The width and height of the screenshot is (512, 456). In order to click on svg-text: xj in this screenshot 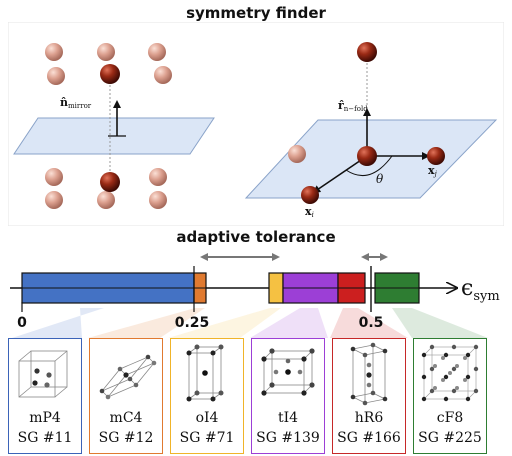, I will do `click(433, 171)`.